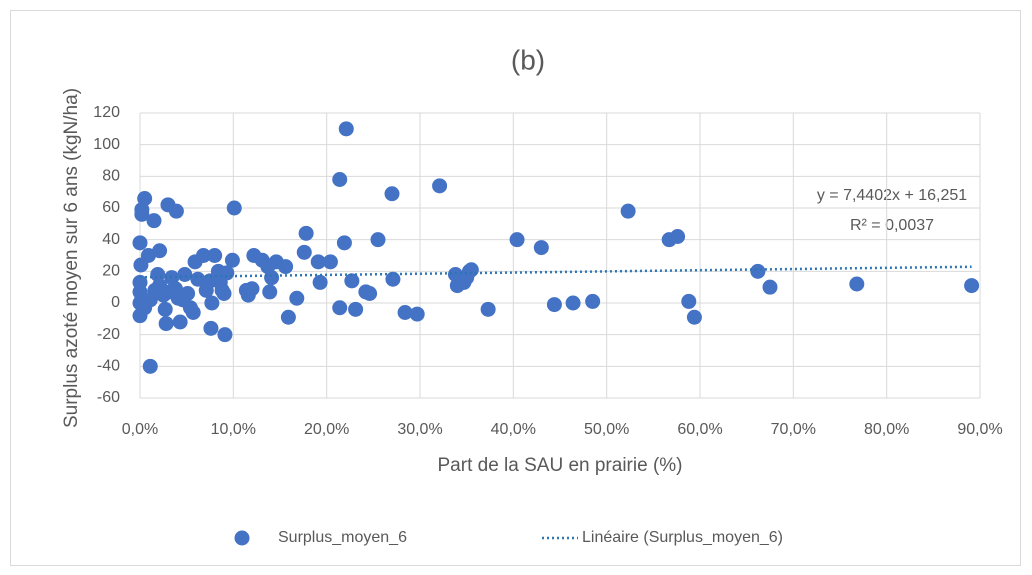 Image resolution: width=1032 pixels, height=575 pixels. What do you see at coordinates (111, 239) in the screenshot?
I see `y-tick-label: 40` at bounding box center [111, 239].